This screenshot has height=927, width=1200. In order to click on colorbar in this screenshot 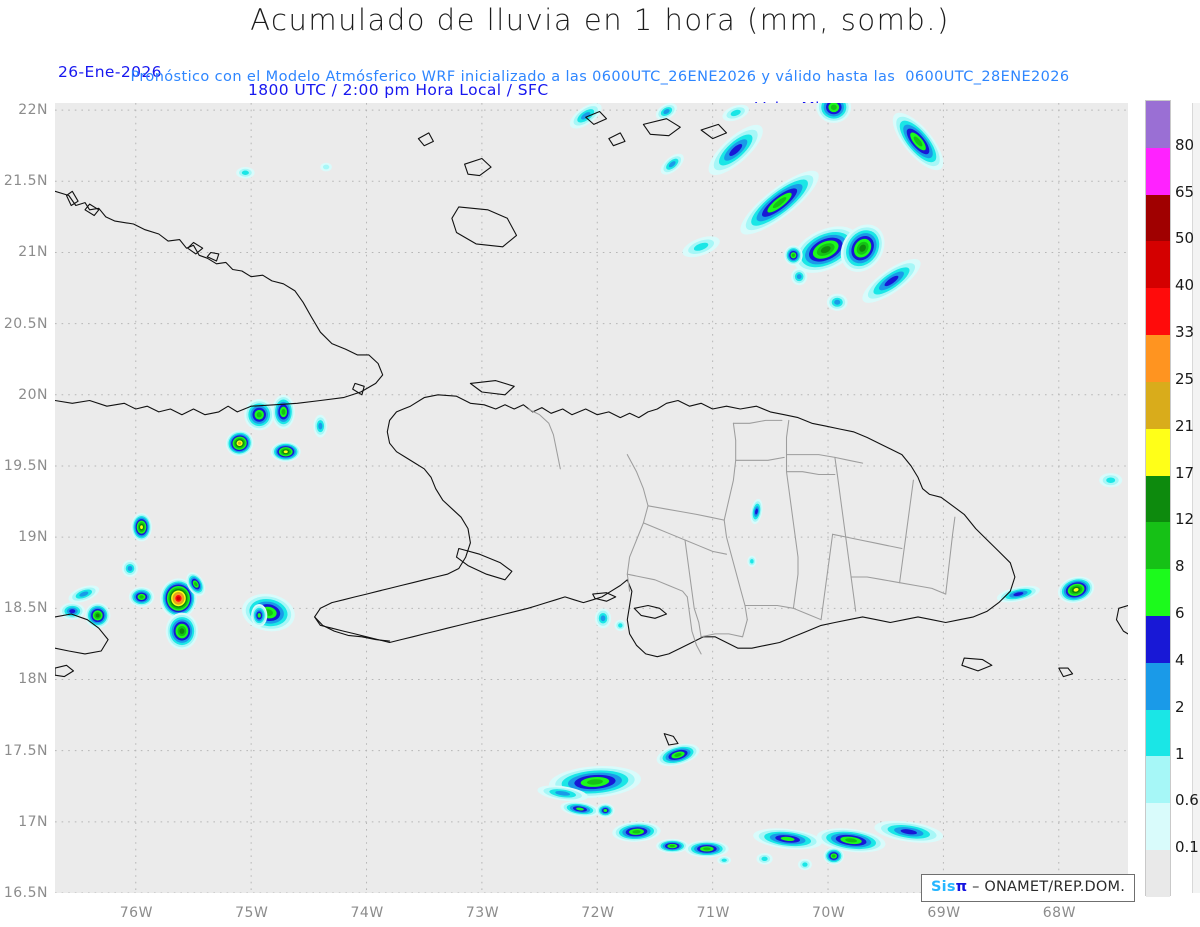, I will do `click(1158, 498)`.